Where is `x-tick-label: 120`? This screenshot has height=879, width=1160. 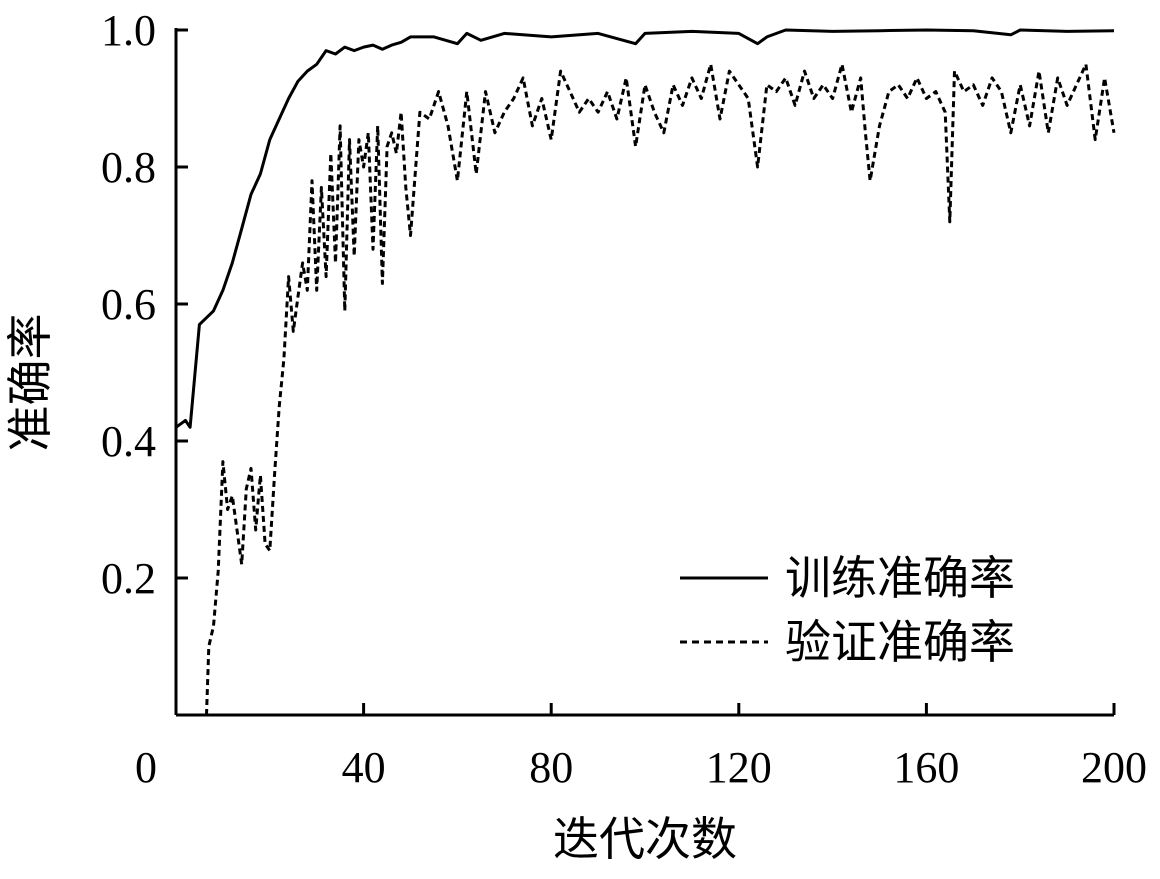
x-tick-label: 120 is located at coordinates (739, 767).